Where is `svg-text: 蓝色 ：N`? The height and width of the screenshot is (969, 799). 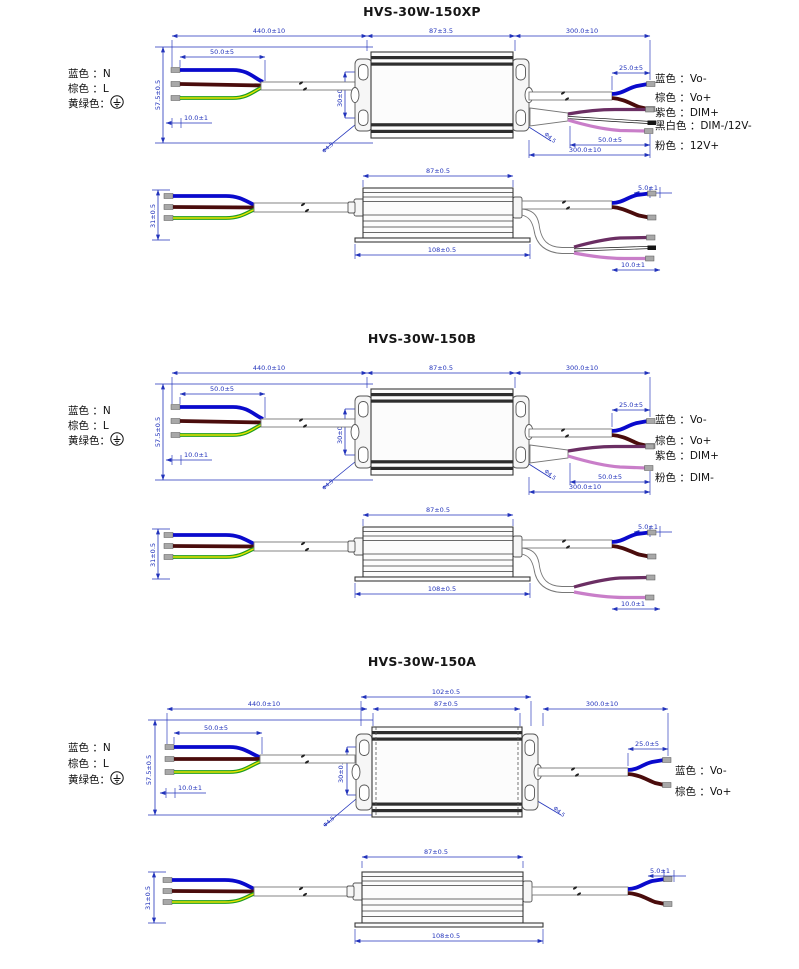 svg-text: 蓝色 ：N is located at coordinates (89, 747).